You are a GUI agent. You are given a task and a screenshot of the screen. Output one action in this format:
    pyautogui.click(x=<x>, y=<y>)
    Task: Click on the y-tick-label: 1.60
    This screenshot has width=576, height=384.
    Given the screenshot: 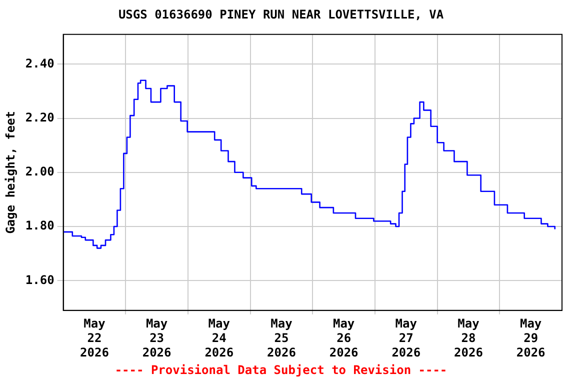 What is the action you would take?
    pyautogui.click(x=39, y=279)
    